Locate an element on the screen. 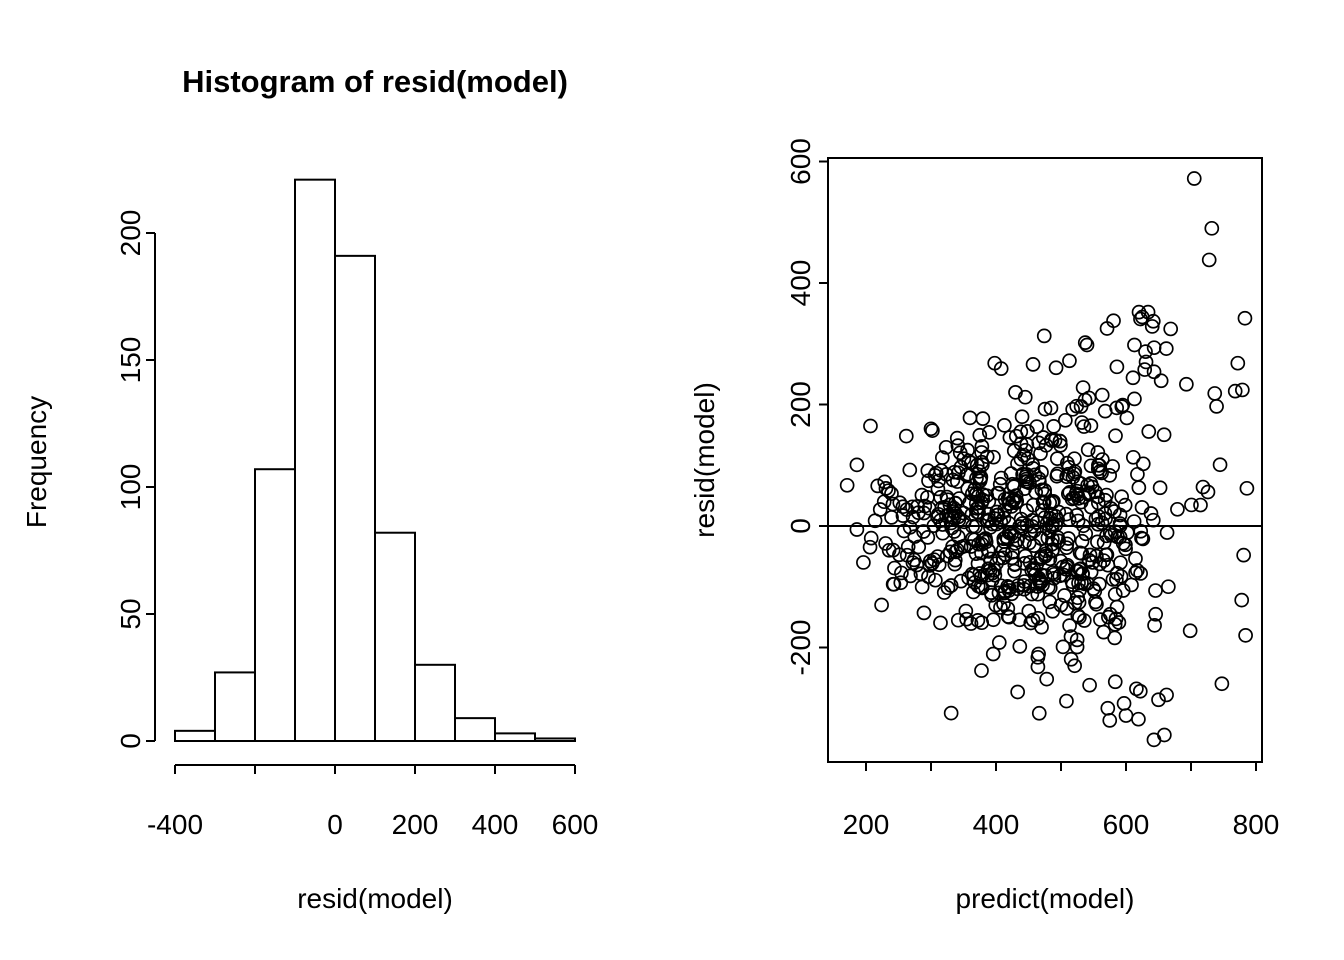  y-tick-label: 0 is located at coordinates (130, 741).